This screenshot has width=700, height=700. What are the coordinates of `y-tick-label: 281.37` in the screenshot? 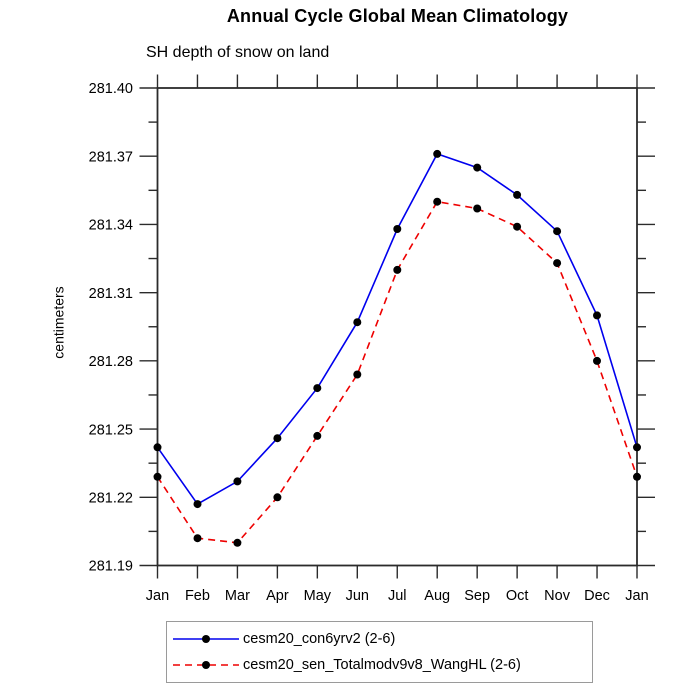 It's located at (111, 157).